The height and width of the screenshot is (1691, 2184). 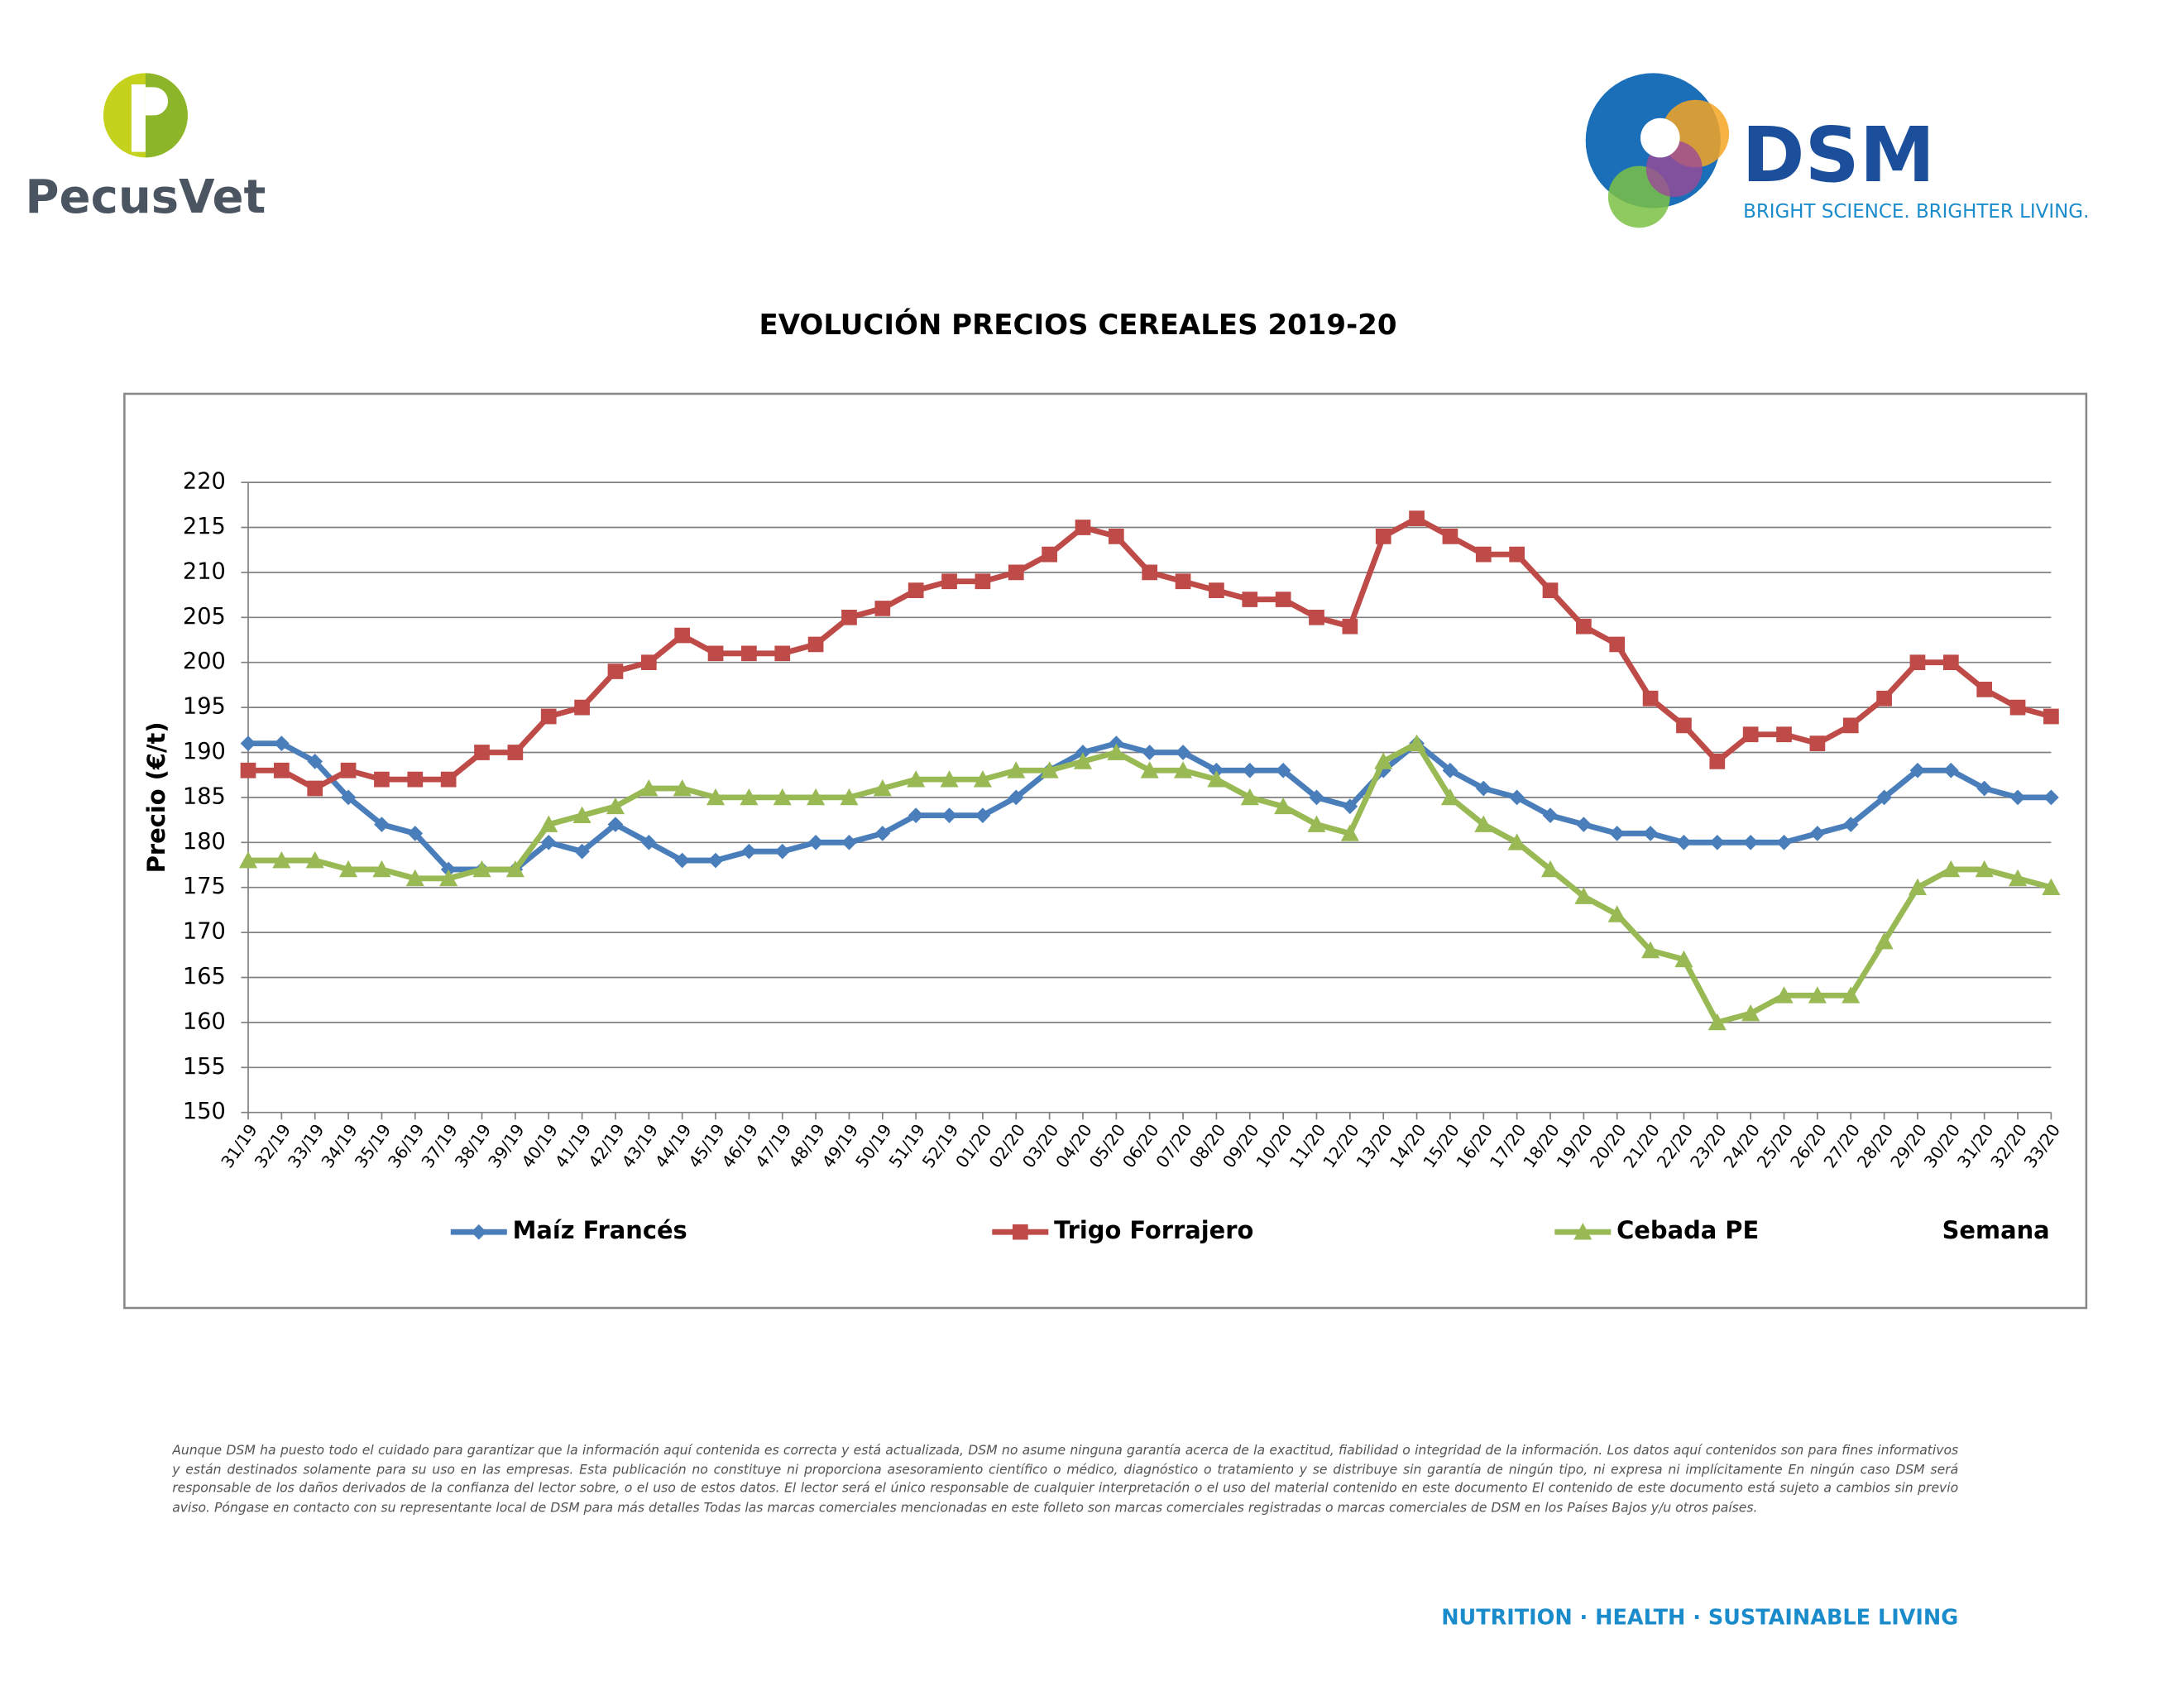 What do you see at coordinates (1838, 155) in the screenshot?
I see `logo-text: DSM` at bounding box center [1838, 155].